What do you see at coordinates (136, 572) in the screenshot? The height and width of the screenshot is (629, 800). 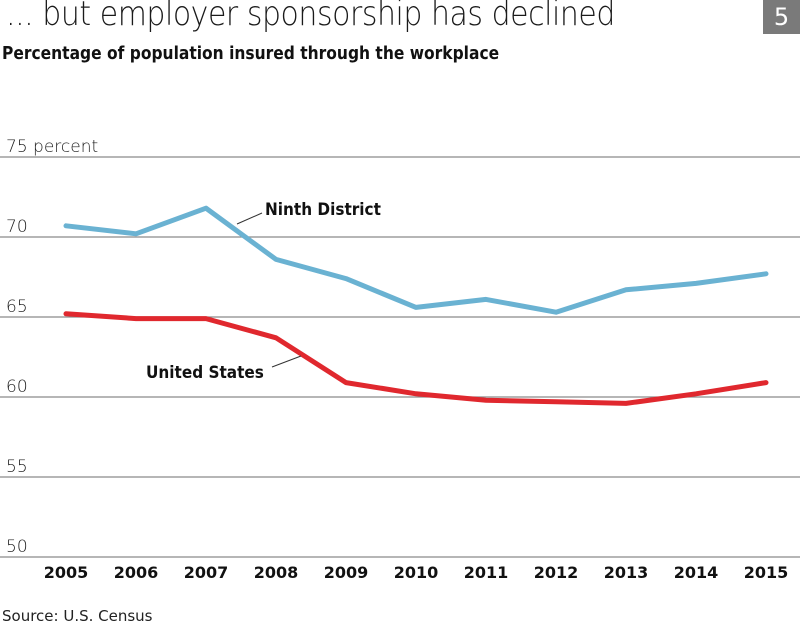 I see `x-tick-label: 2006` at bounding box center [136, 572].